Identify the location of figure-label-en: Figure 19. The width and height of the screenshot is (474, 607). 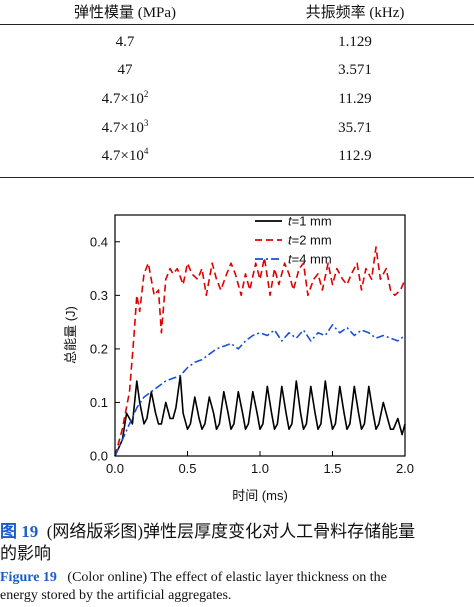
(28, 577).